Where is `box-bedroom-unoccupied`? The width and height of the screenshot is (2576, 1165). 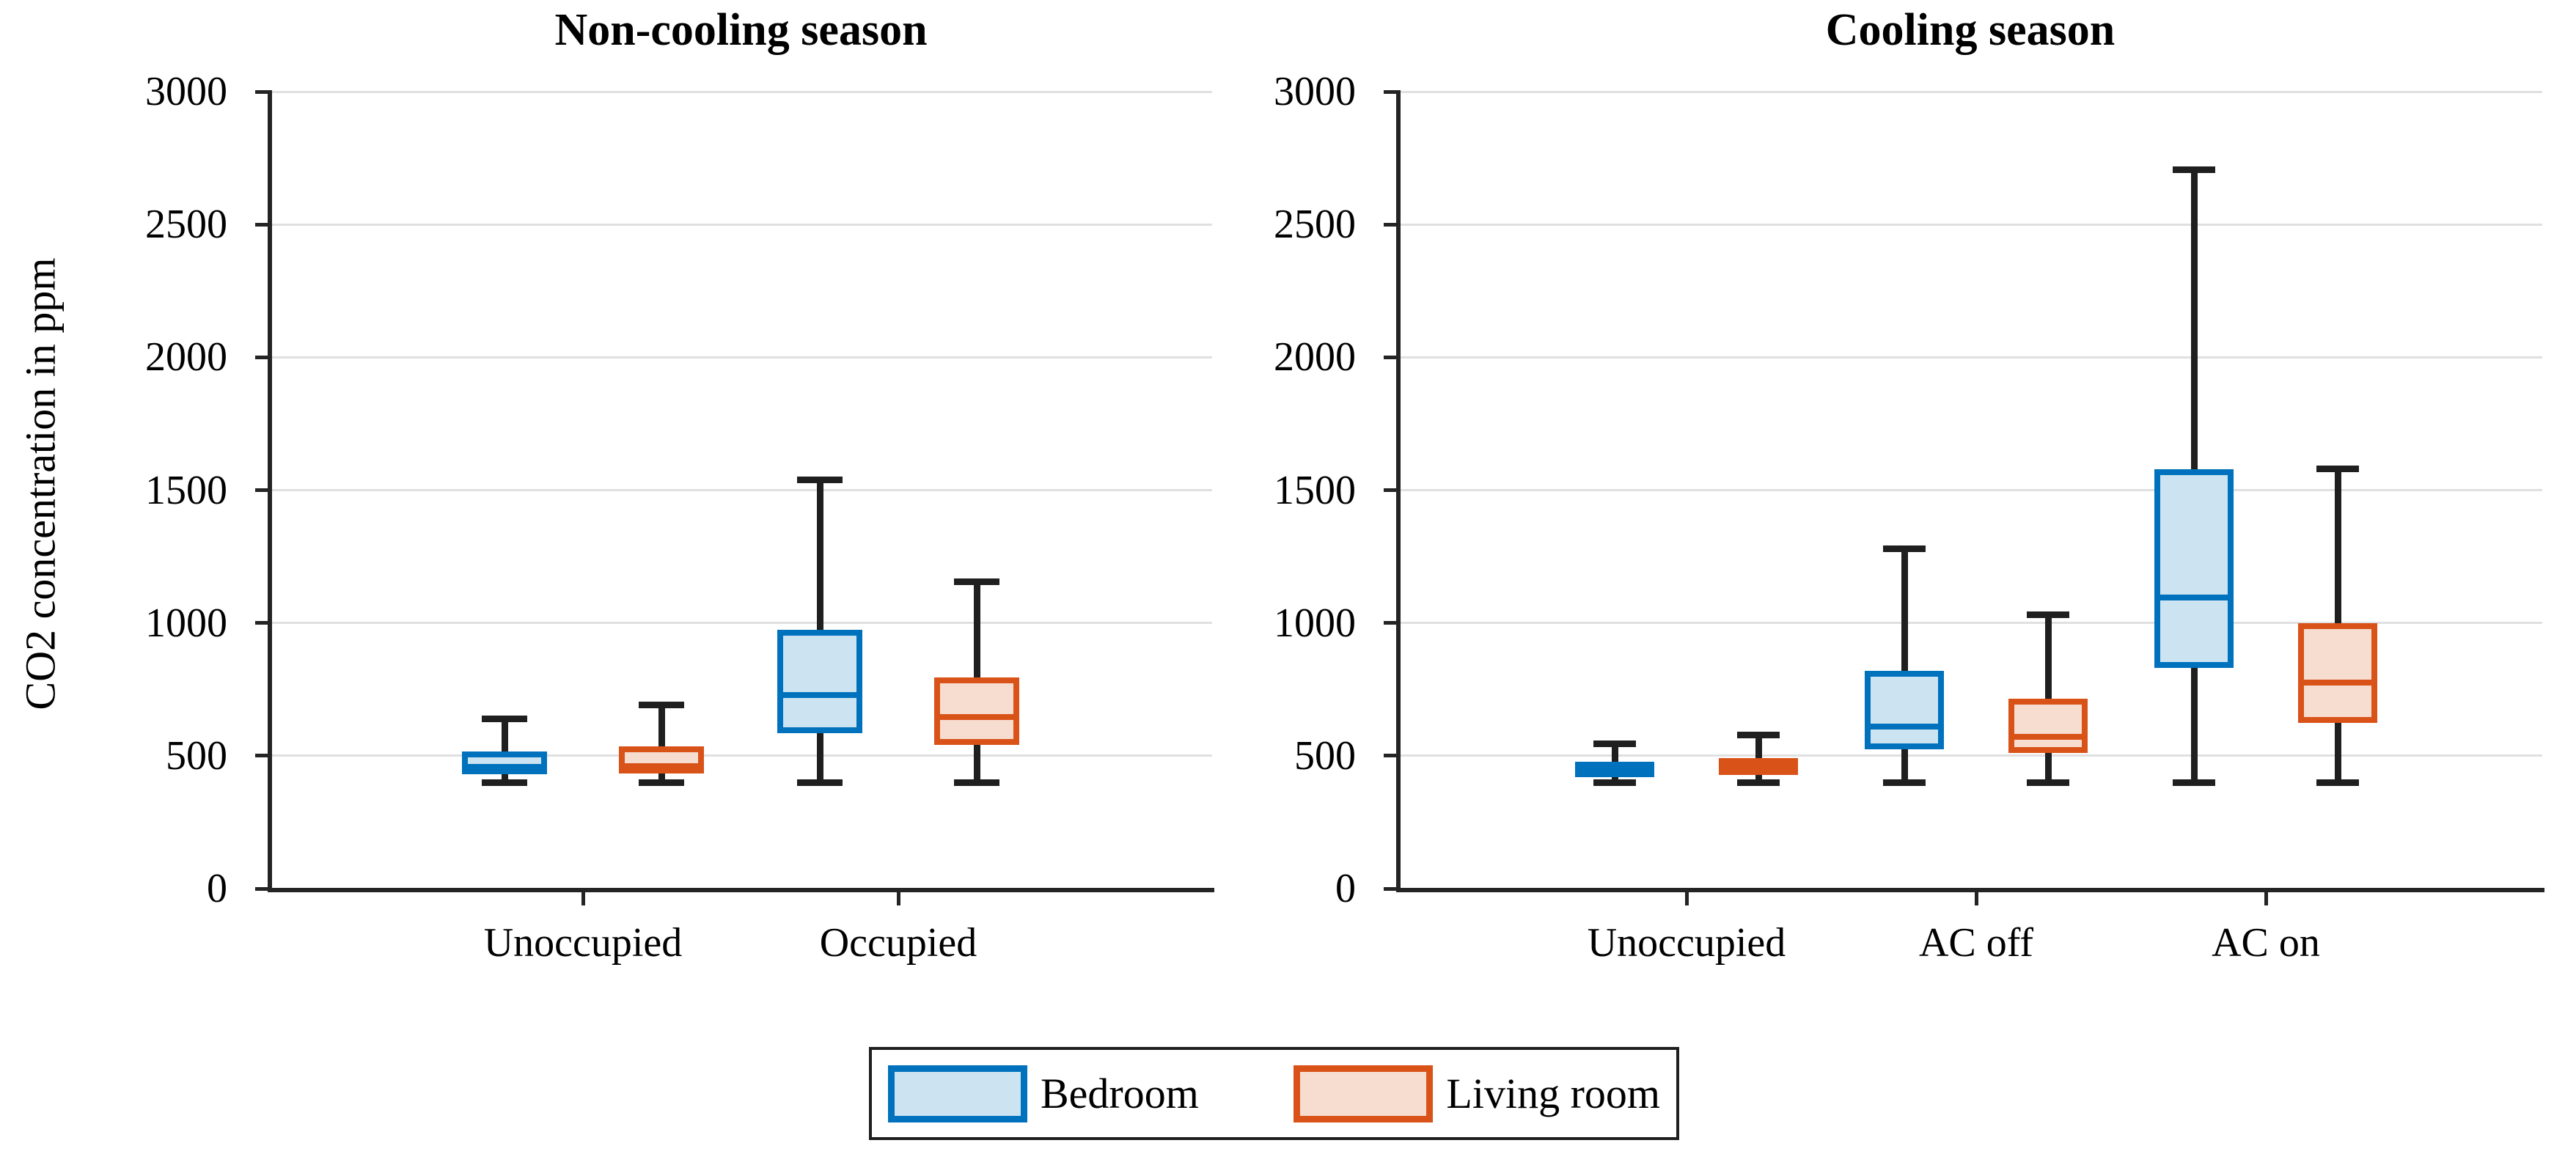 box-bedroom-unoccupied is located at coordinates (504, 763).